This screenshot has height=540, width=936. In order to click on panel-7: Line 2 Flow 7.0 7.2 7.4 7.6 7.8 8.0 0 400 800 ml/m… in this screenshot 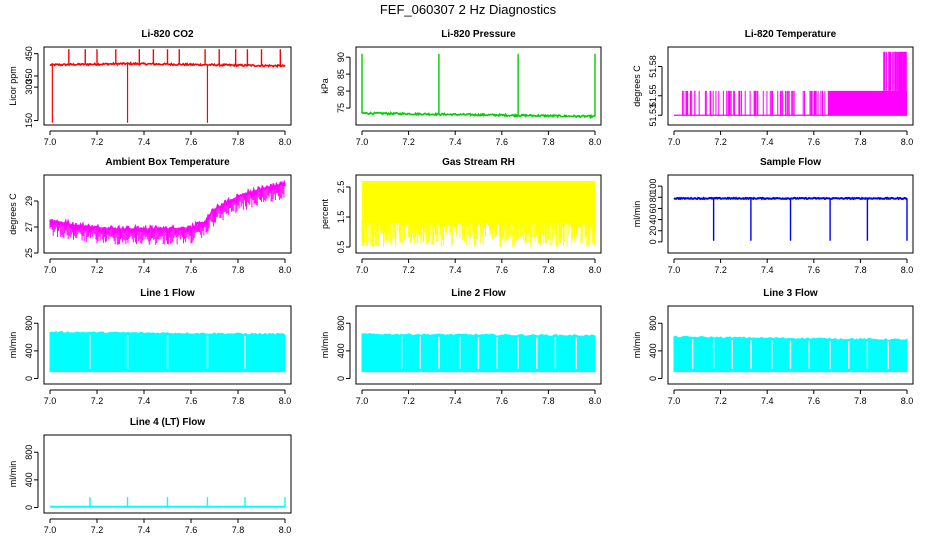, I will do `click(461, 347)`.